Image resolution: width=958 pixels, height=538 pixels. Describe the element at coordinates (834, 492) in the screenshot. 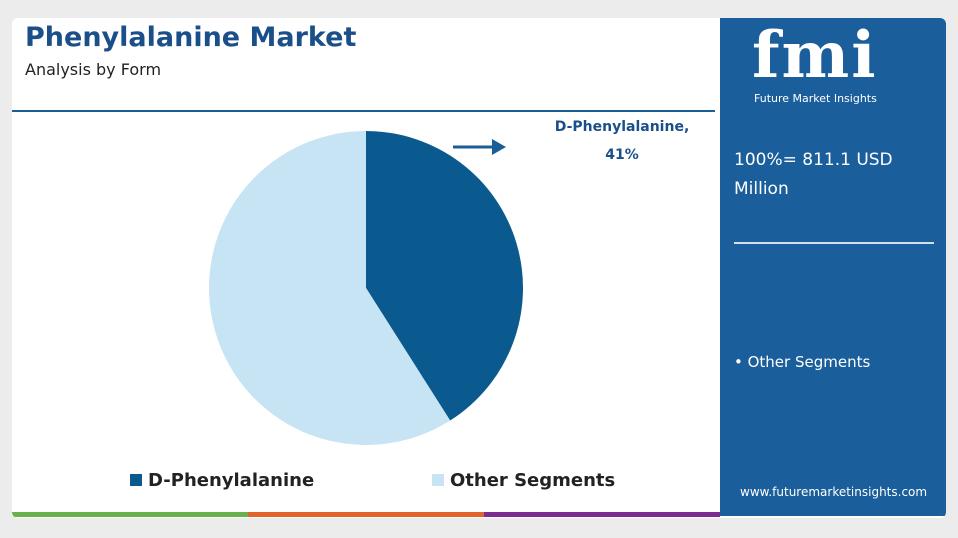

I see `website: www.futuremarketinsights.com` at that location.